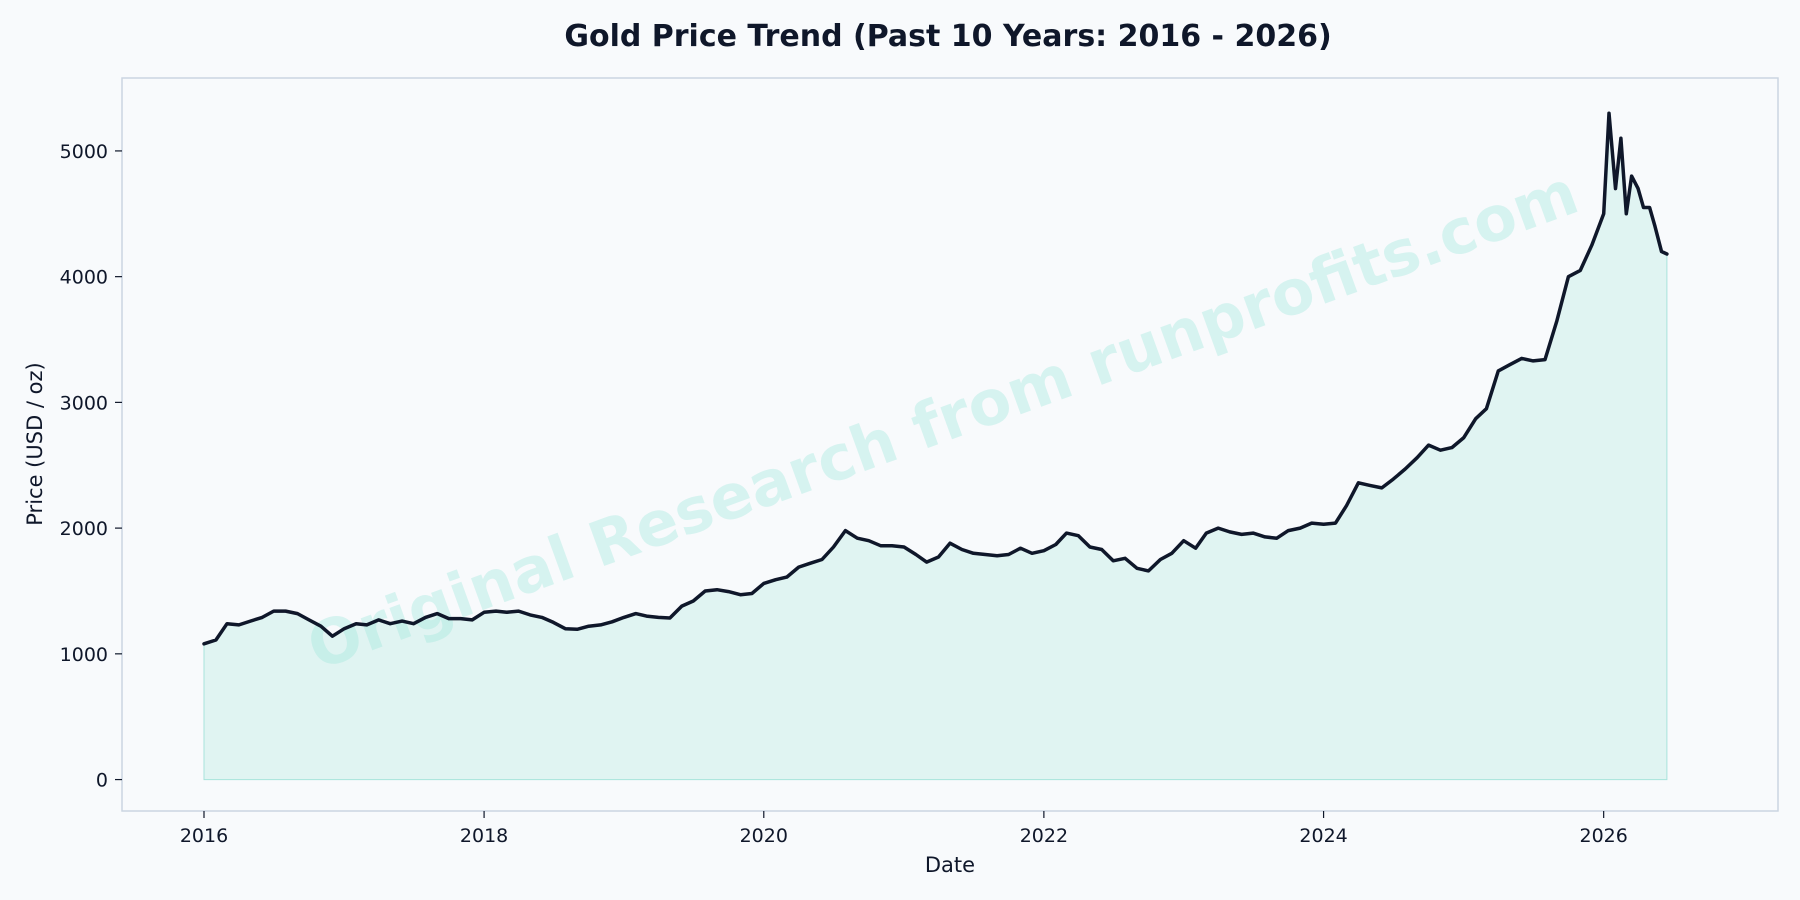  I want to click on x-tick-label: 2024, so click(1323, 836).